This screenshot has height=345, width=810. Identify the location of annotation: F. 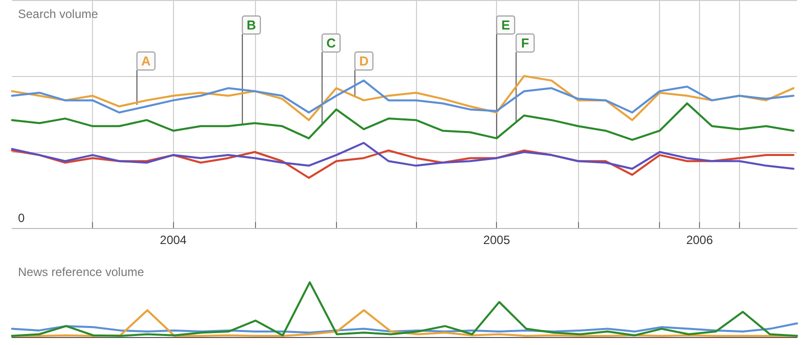
(525, 43).